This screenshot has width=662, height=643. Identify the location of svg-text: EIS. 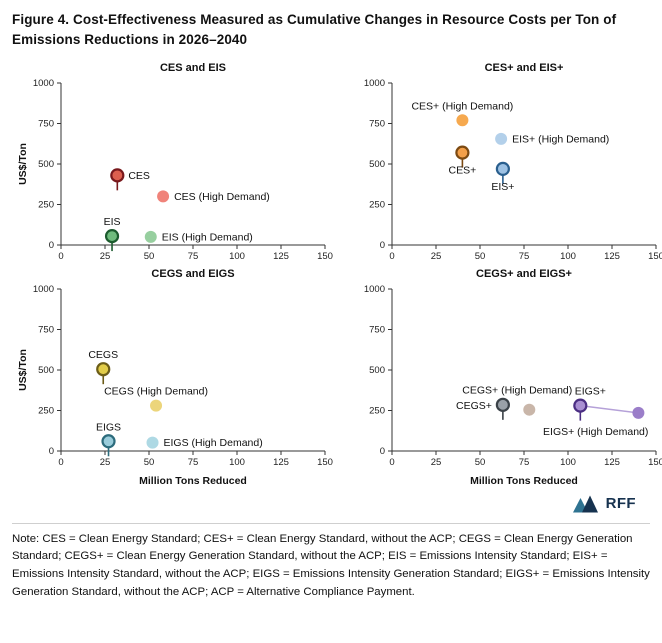
(111, 222).